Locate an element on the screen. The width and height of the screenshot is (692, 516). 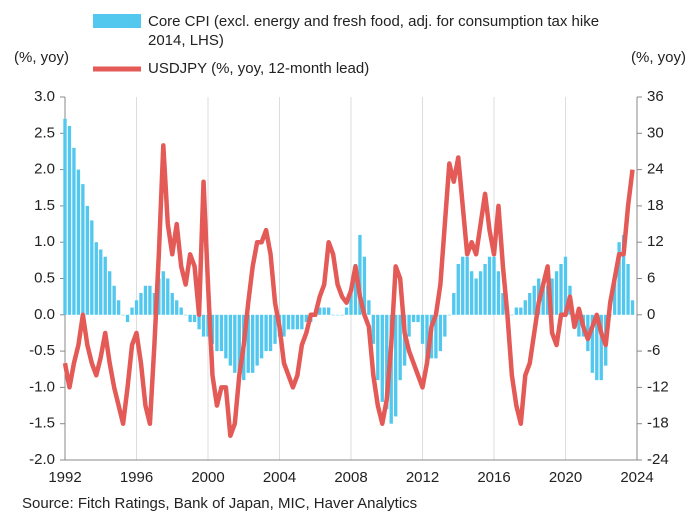
y2-tick-label: 30 is located at coordinates (655, 132).